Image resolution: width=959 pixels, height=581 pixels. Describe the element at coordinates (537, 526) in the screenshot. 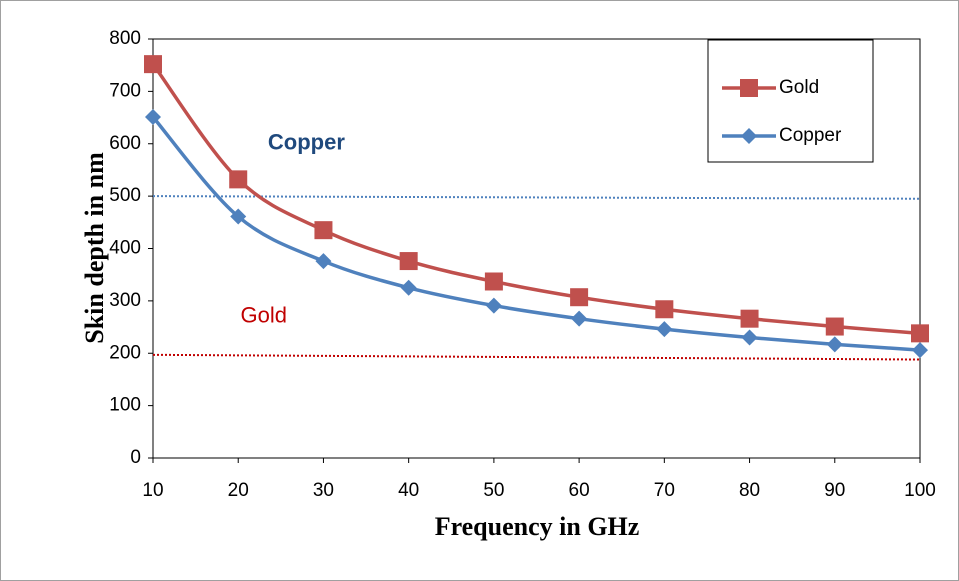

I see `x-axis-title: Frequency in GHz` at that location.